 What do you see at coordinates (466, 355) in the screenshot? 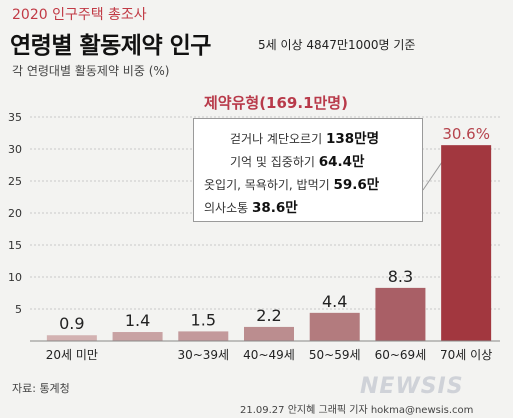
I see `x-tick-label: 70세 이상` at bounding box center [466, 355].